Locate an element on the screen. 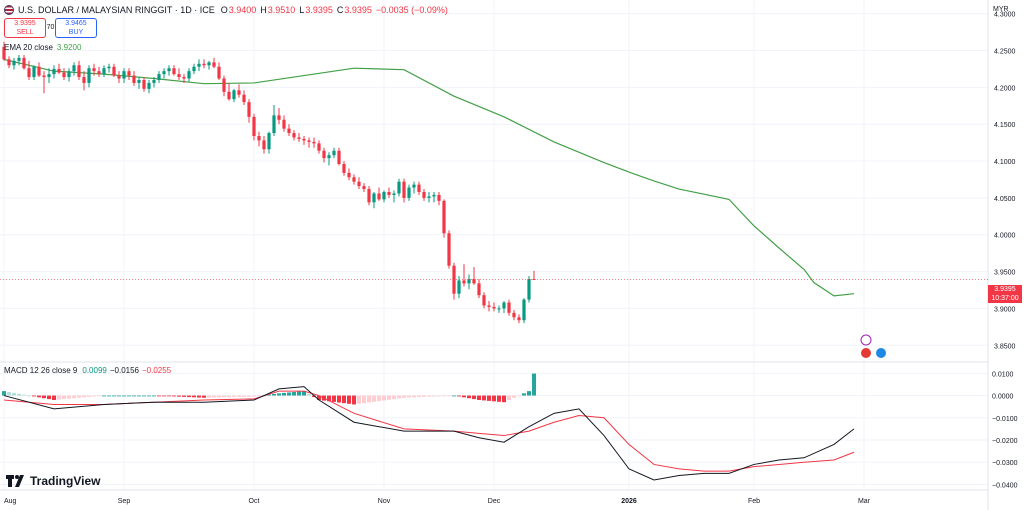 The image size is (1024, 510). macd-signal-value: −0.0255 is located at coordinates (156, 370).